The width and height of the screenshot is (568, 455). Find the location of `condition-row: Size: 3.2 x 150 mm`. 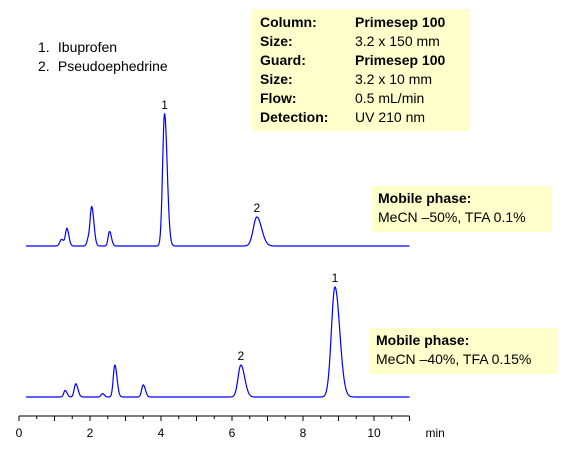

condition-row: Size: 3.2 x 150 mm is located at coordinates (350, 41).